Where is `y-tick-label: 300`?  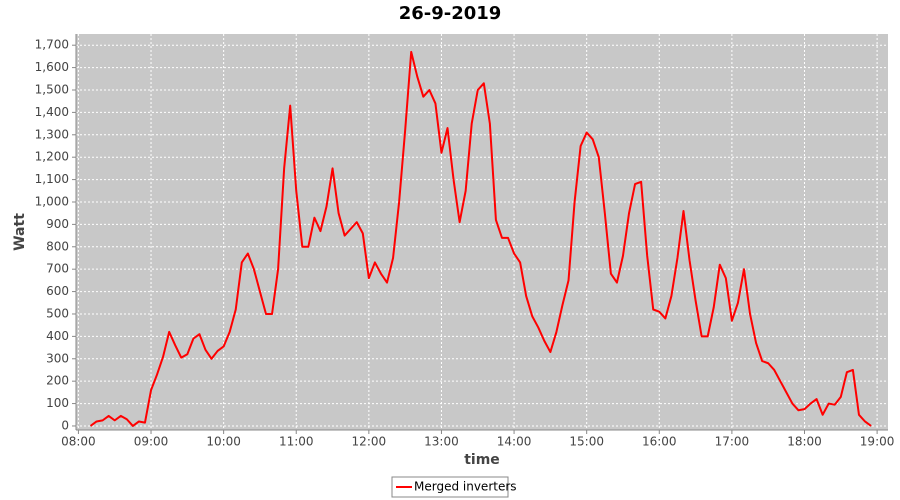
y-tick-label: 300 is located at coordinates (57, 358).